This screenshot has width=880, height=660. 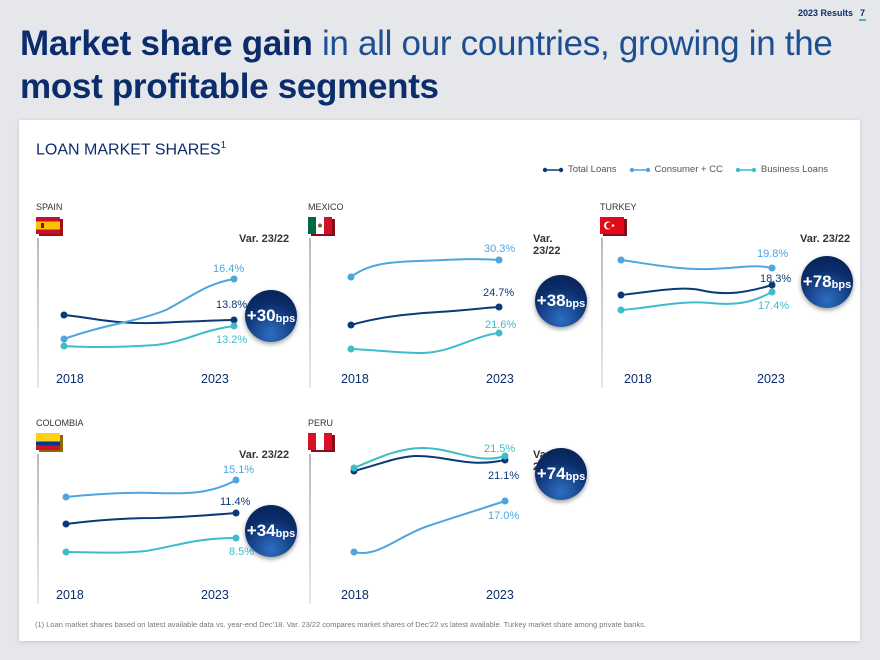 What do you see at coordinates (772, 254) in the screenshot?
I see `label-consumer: 19.8%` at bounding box center [772, 254].